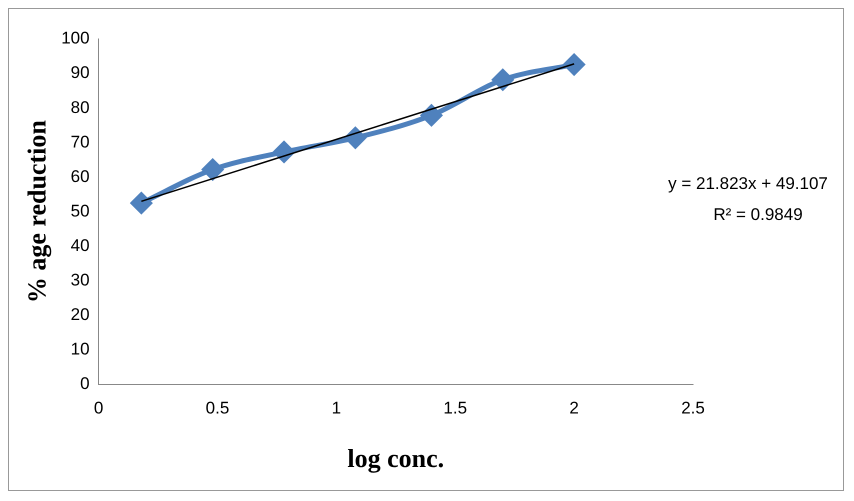 The height and width of the screenshot is (501, 854). Describe the element at coordinates (395, 459) in the screenshot. I see `x-axis-title: log conc.` at that location.